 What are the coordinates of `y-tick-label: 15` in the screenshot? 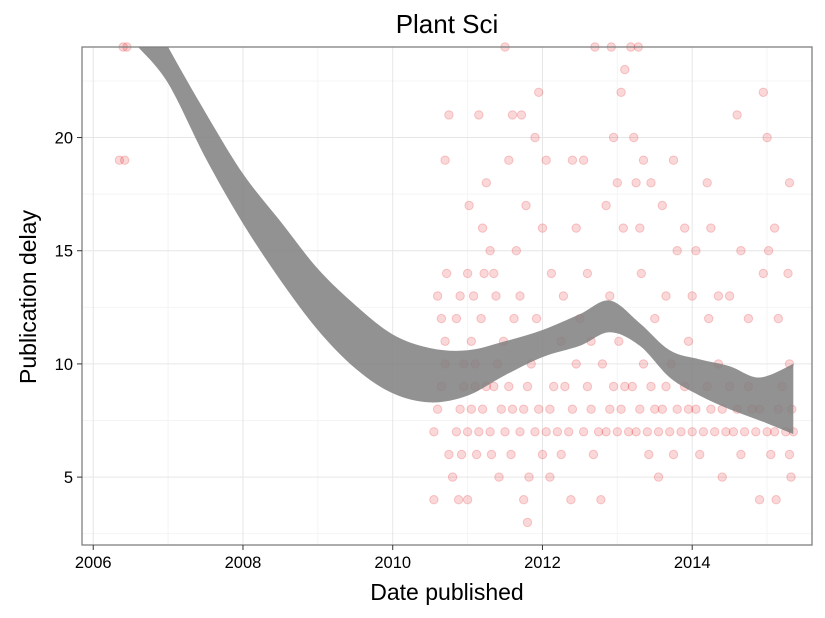 It's located at (64, 252).